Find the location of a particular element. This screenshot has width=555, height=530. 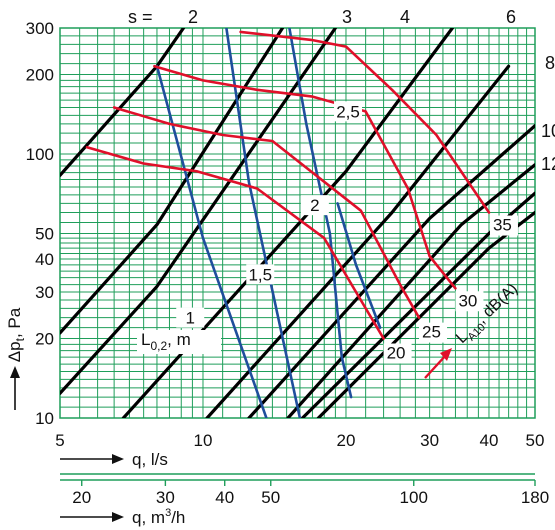

x2-tick-label: 40 is located at coordinates (224, 497).